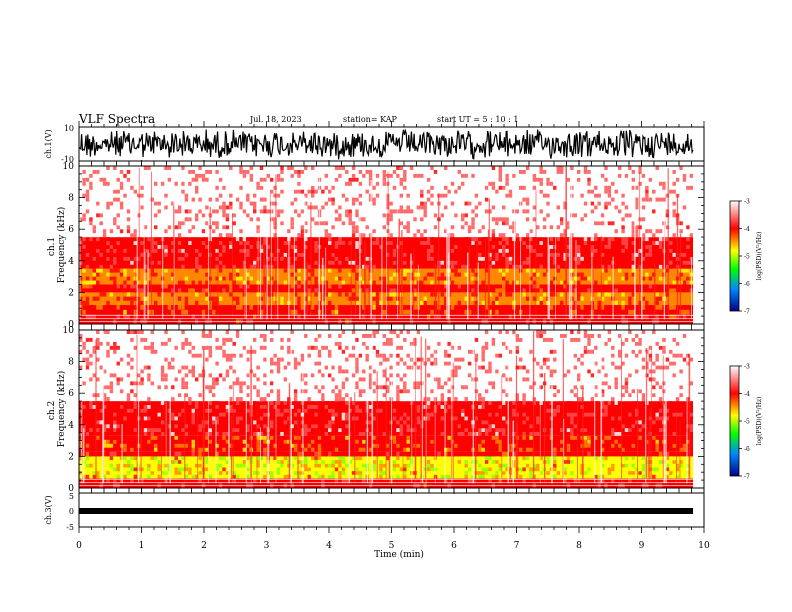 The width and height of the screenshot is (792, 612). What do you see at coordinates (116, 119) in the screenshot?
I see `figure-title: VLF Spectra` at bounding box center [116, 119].